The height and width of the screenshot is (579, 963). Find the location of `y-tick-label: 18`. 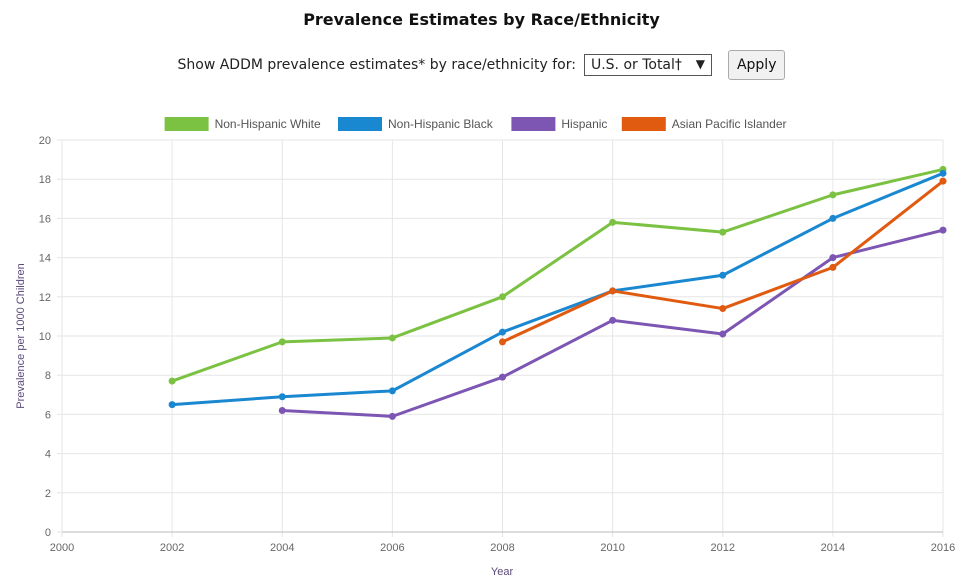

y-tick-label: 18 is located at coordinates (45, 180).